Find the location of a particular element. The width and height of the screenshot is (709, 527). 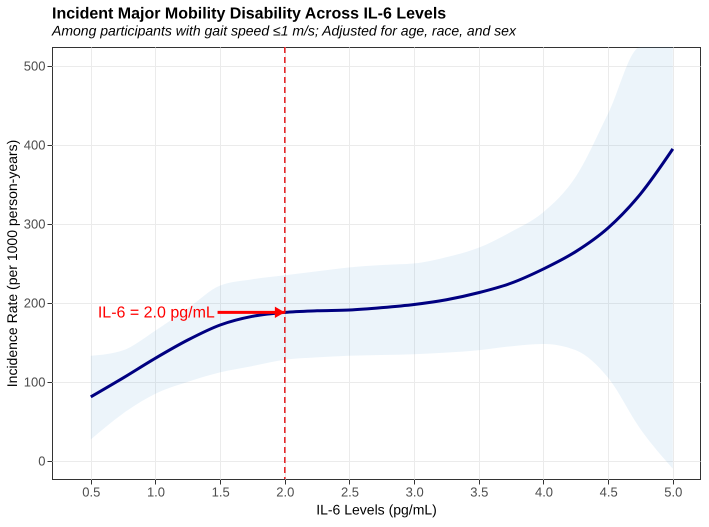

x-axis-title: IL-6 Levels (pg/mL) is located at coordinates (376, 510).